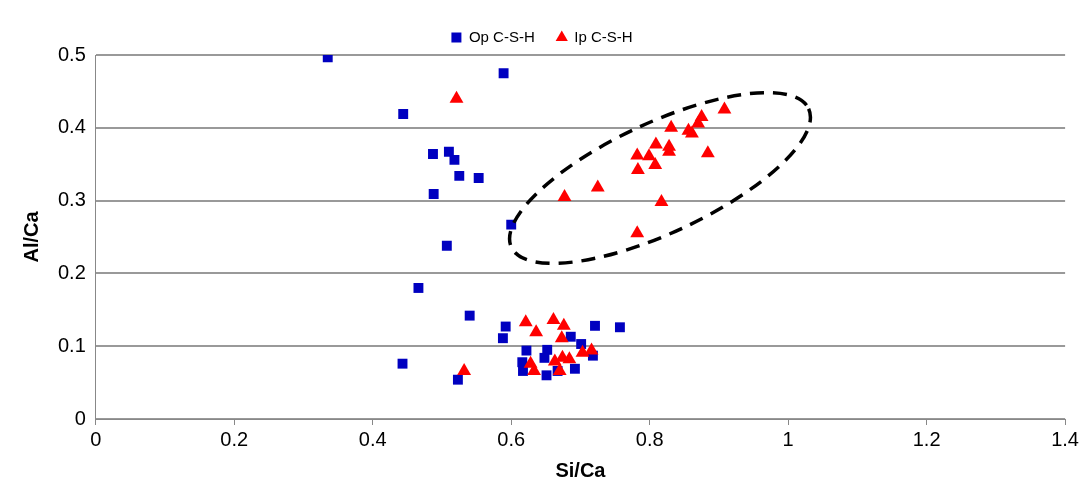 The image size is (1090, 495). Describe the element at coordinates (926, 438) in the screenshot. I see `x-tick-label: 1.2` at that location.